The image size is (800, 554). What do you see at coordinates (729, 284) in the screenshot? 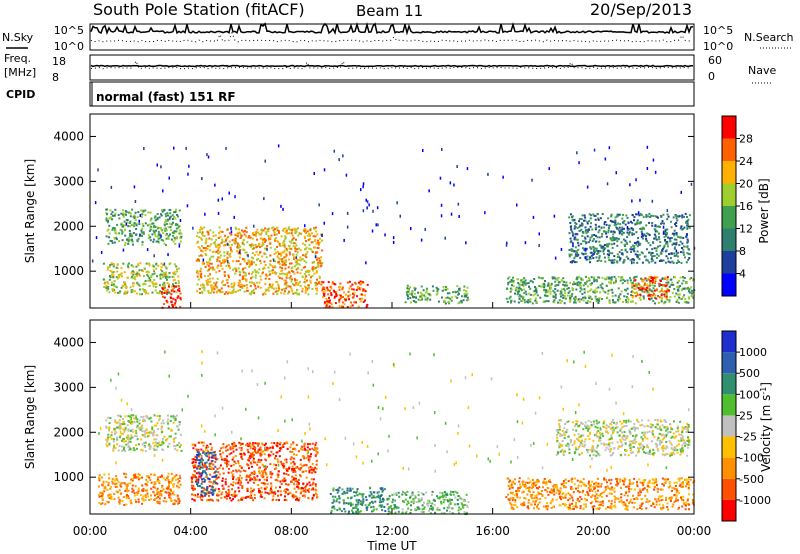
I see `power-colorbar-segment` at bounding box center [729, 284].